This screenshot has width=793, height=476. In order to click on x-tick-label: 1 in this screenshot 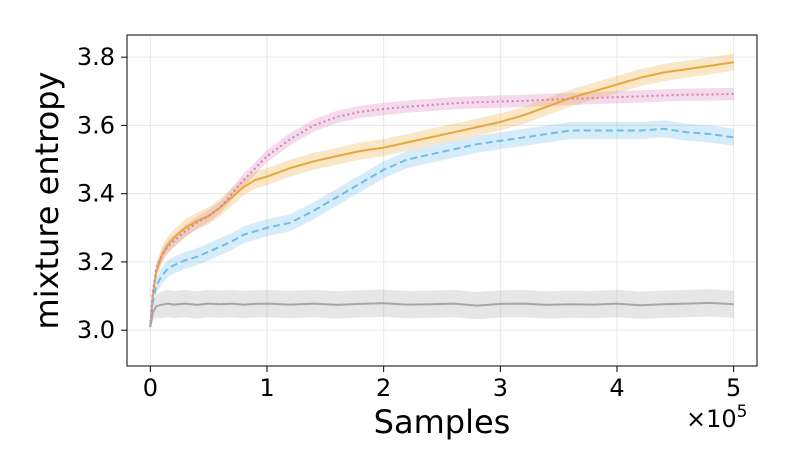, I will do `click(266, 388)`.